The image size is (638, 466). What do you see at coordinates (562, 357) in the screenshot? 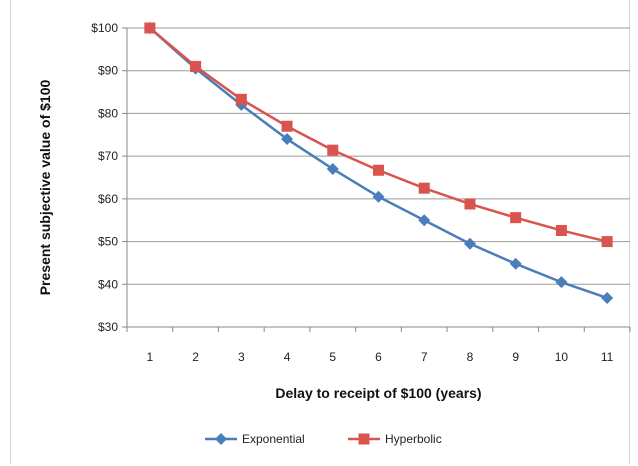
I see `x-tick-label: 10` at bounding box center [562, 357].